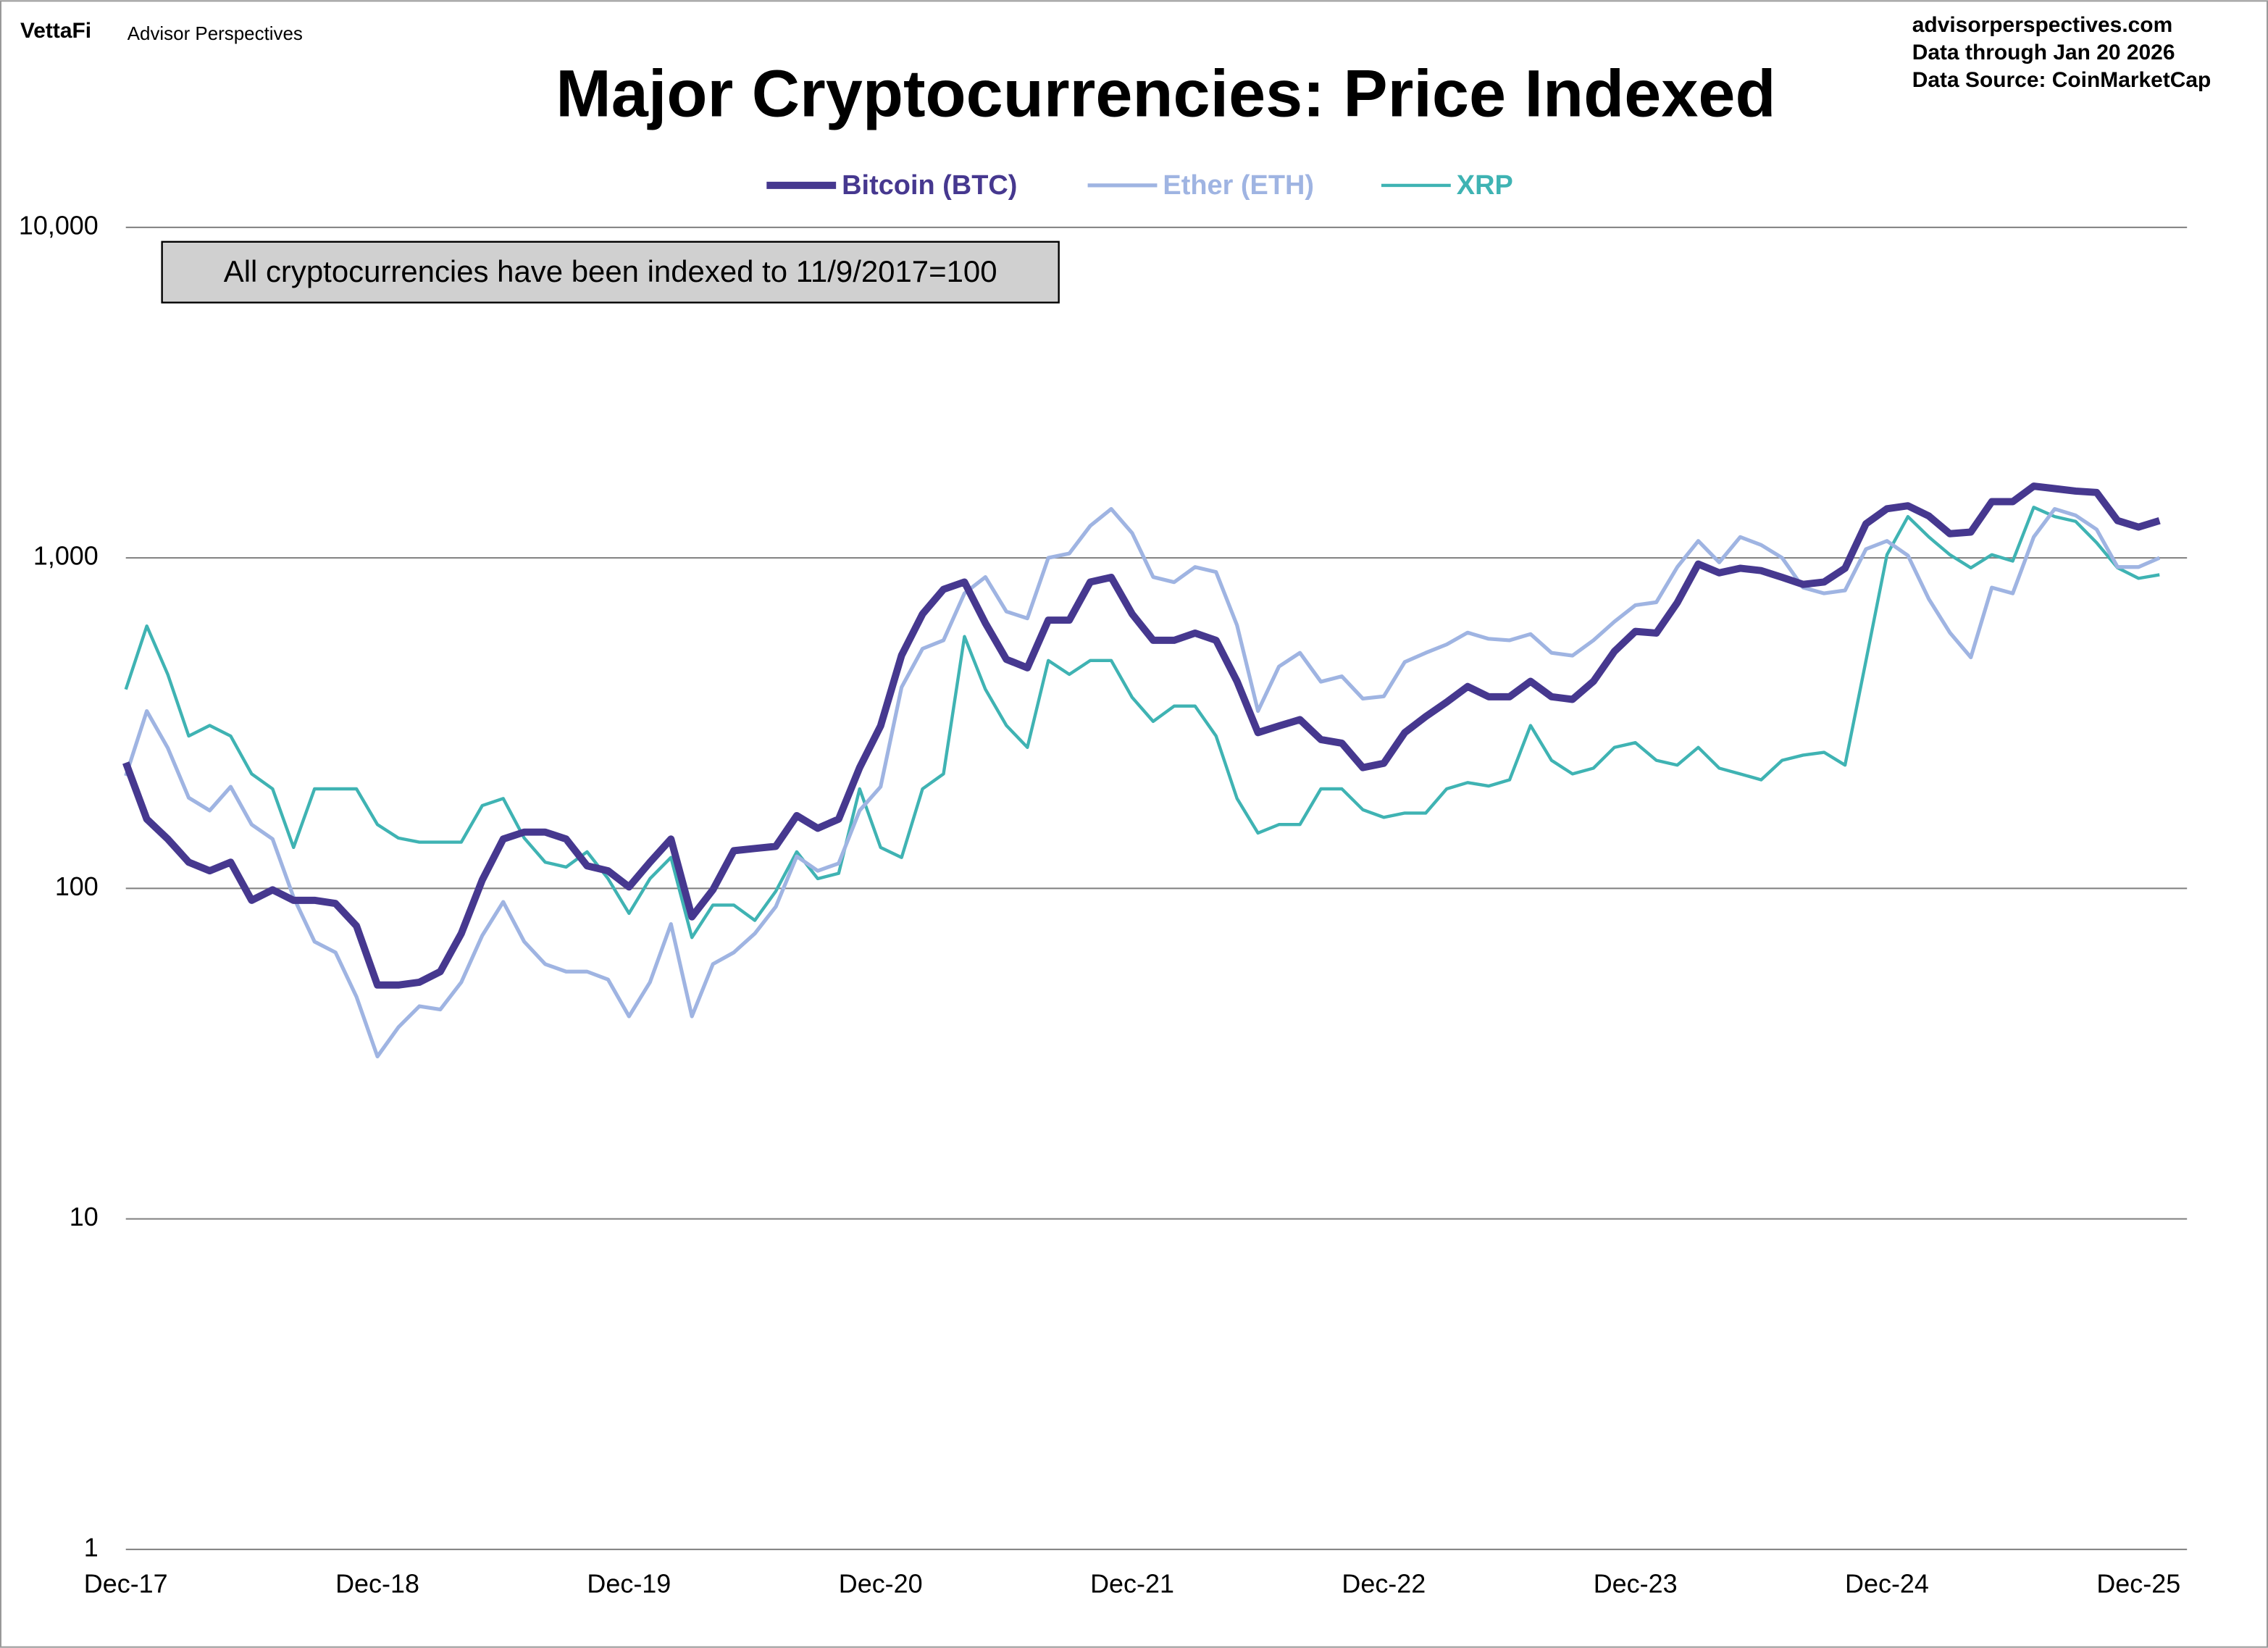  I want to click on annotation-box, so click(611, 272).